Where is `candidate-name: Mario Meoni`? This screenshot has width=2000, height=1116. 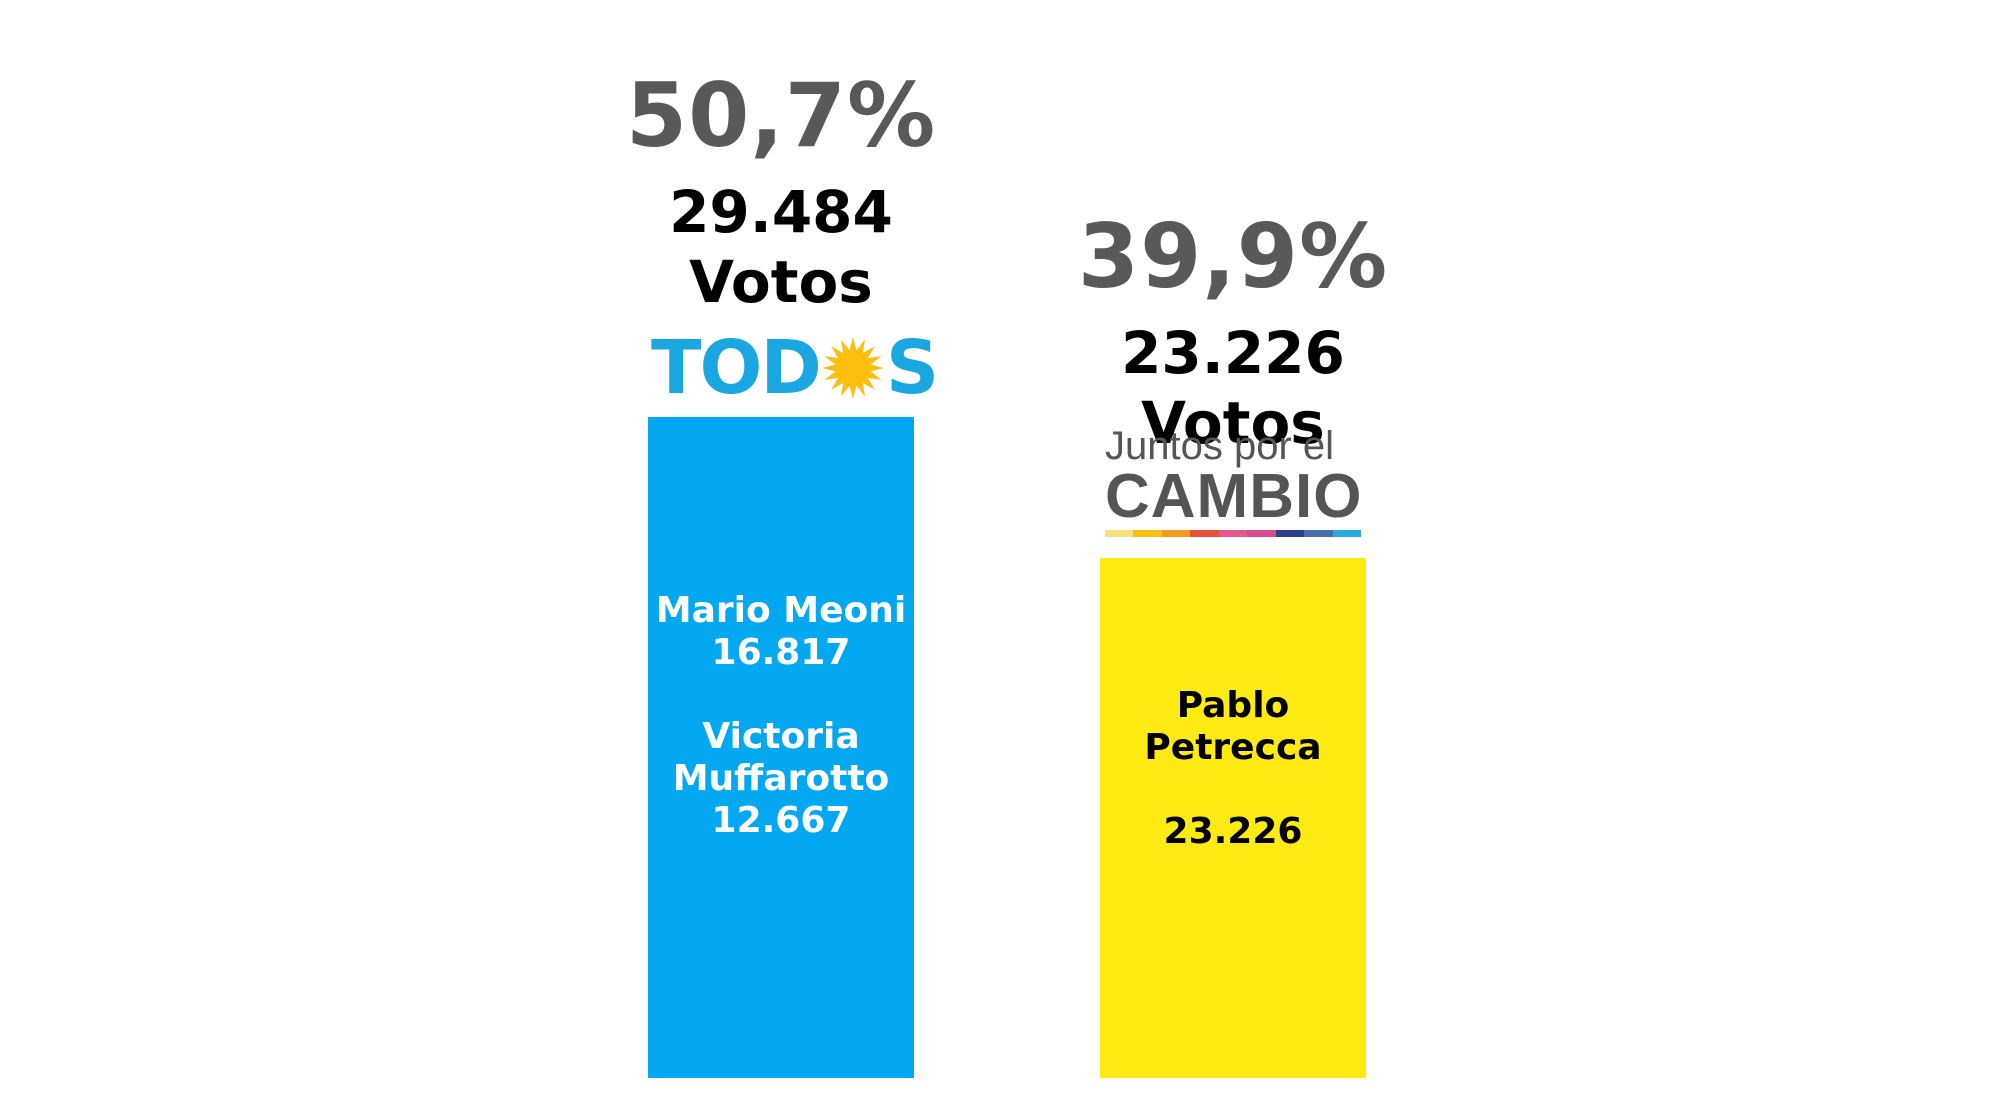
candidate-name: Mario Meoni is located at coordinates (781, 610).